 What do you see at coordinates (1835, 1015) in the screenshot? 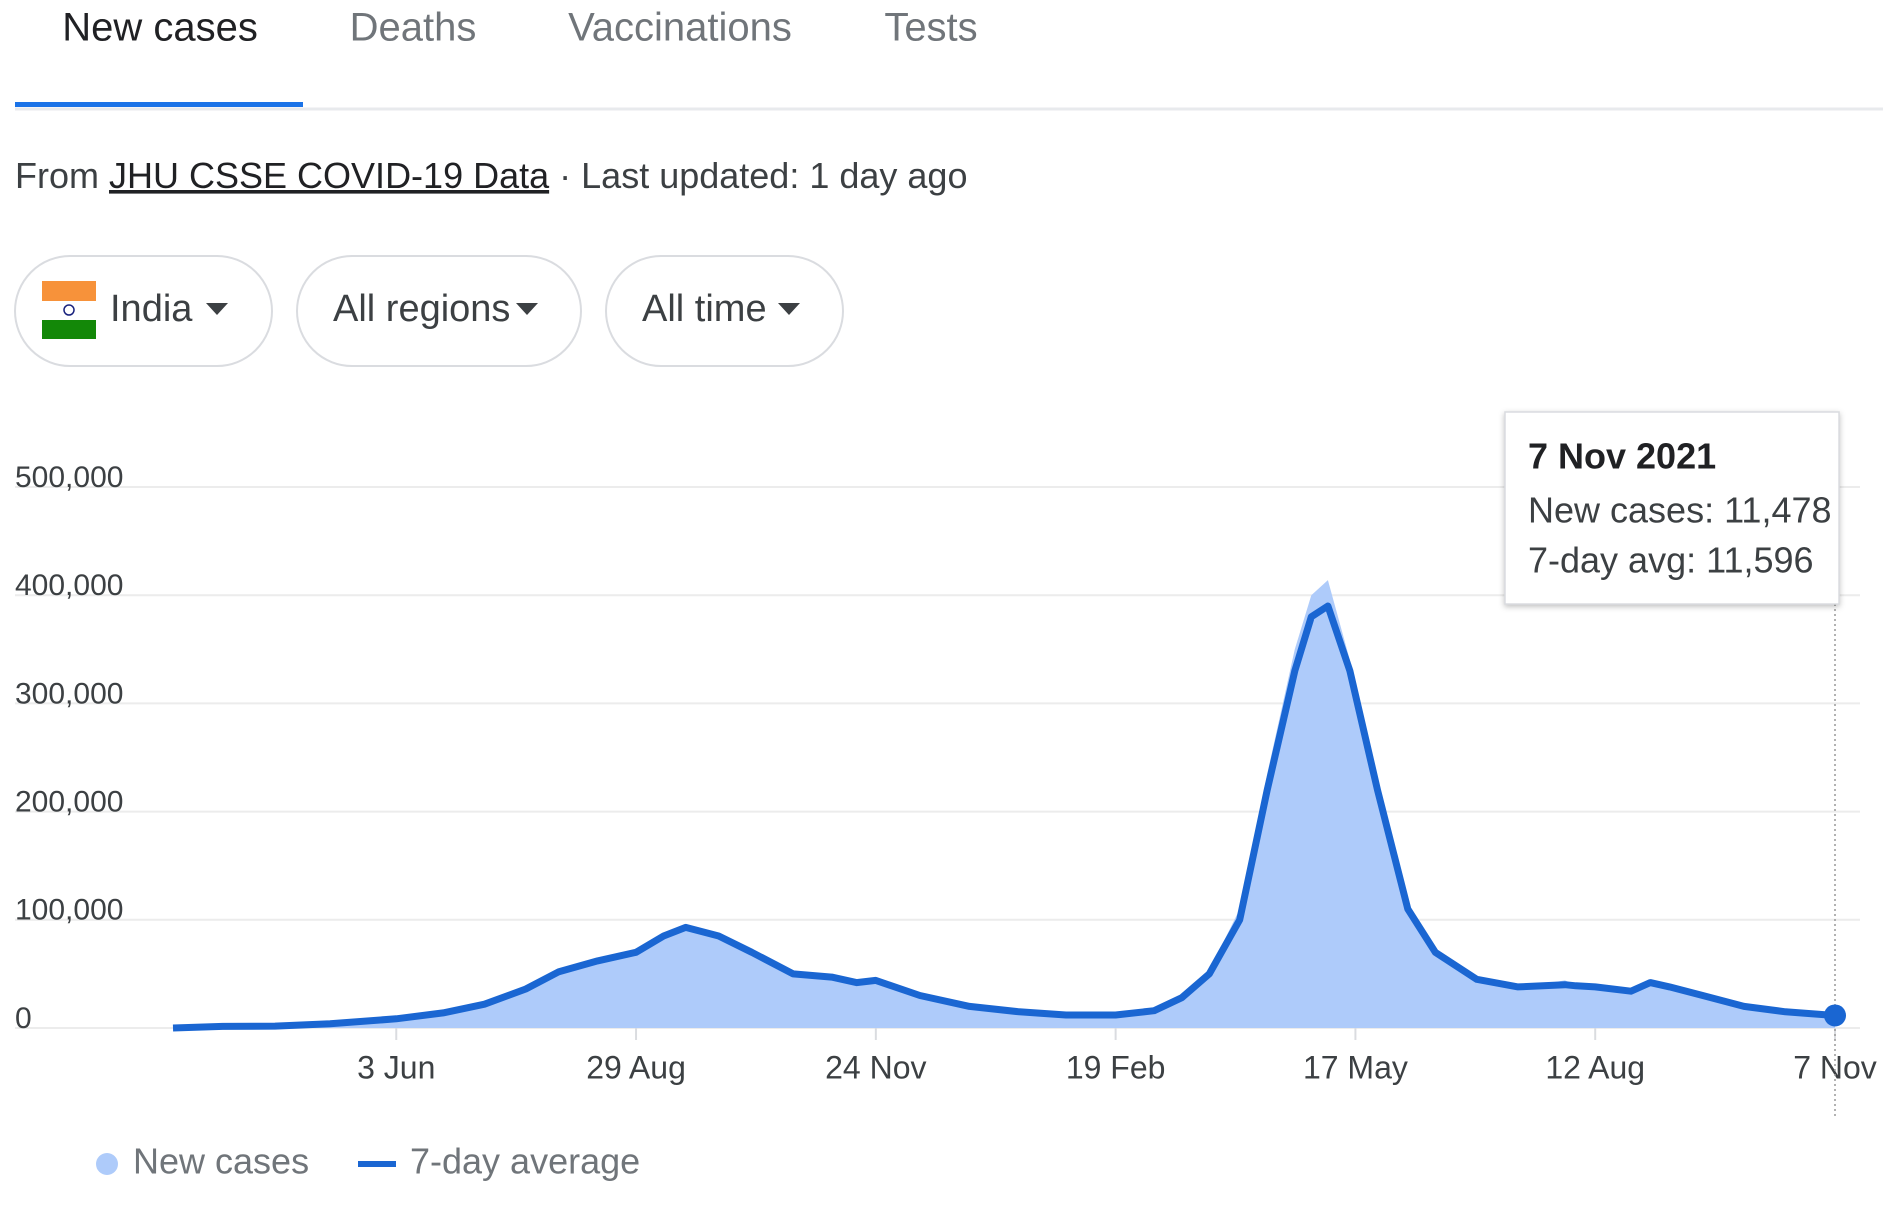
I see `hover-dot` at bounding box center [1835, 1015].